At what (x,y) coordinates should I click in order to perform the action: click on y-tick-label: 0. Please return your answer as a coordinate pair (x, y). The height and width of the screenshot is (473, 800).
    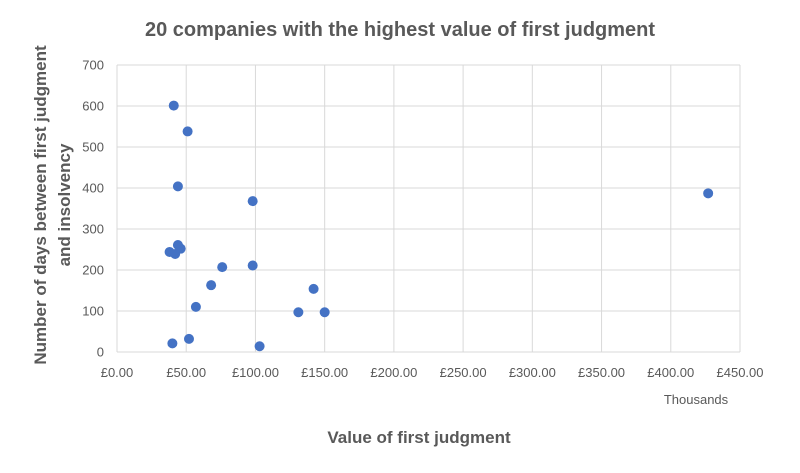
    Looking at the image, I should click on (100, 352).